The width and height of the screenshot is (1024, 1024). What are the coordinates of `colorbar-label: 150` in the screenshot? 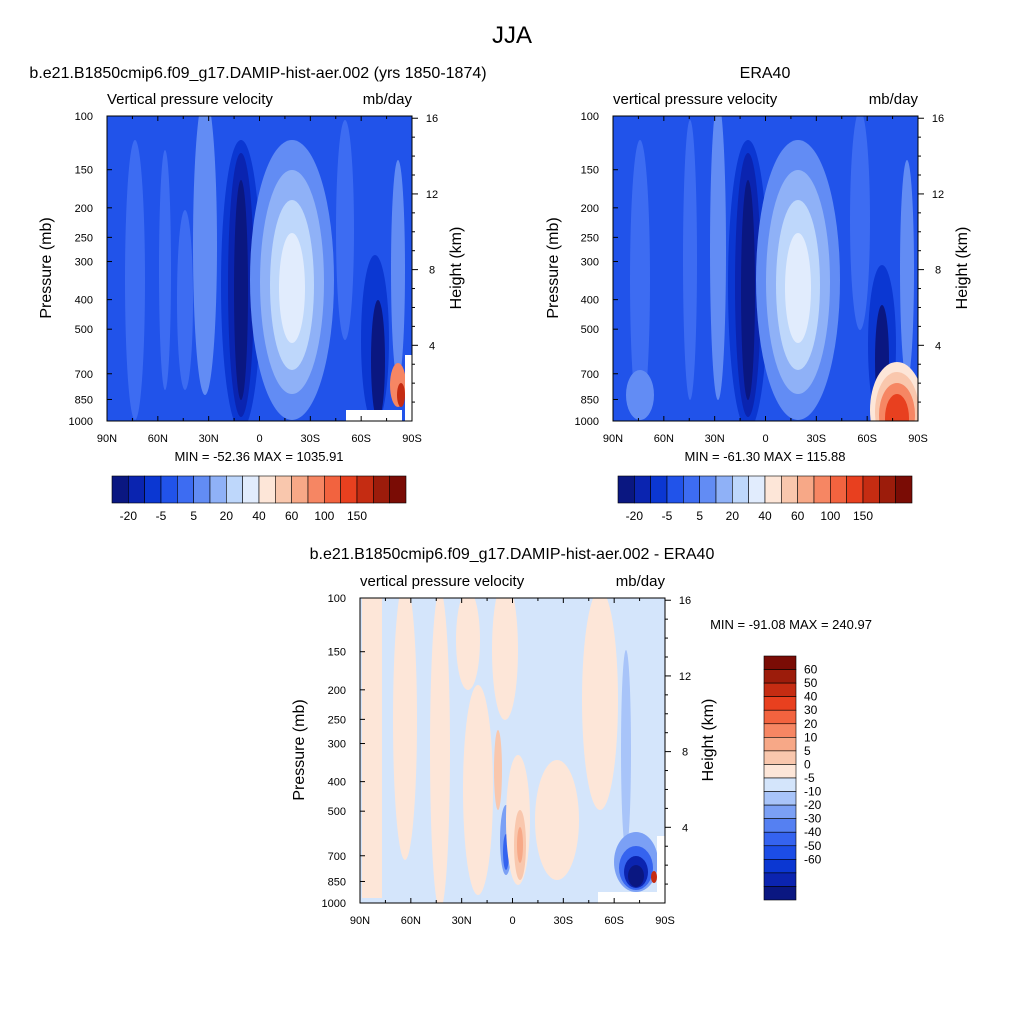 It's located at (357, 516).